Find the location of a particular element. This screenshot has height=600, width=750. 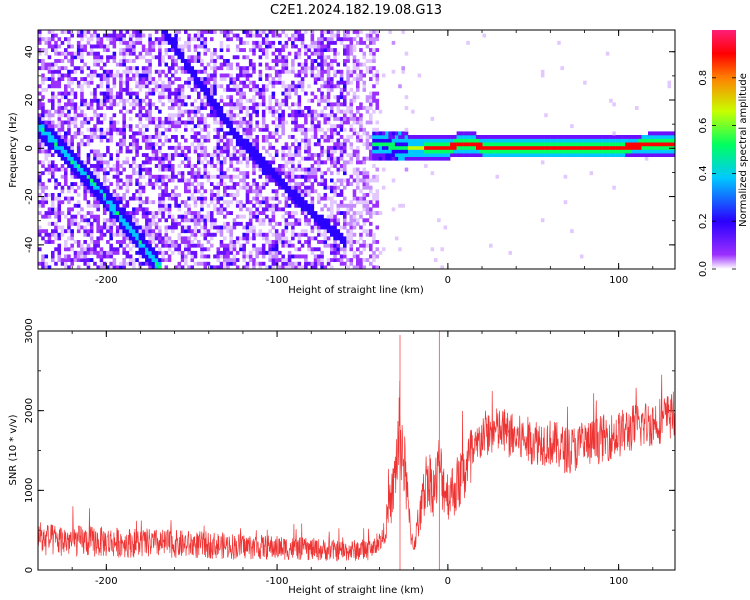

spectrogram-x-tick-label: -100 is located at coordinates (277, 280).